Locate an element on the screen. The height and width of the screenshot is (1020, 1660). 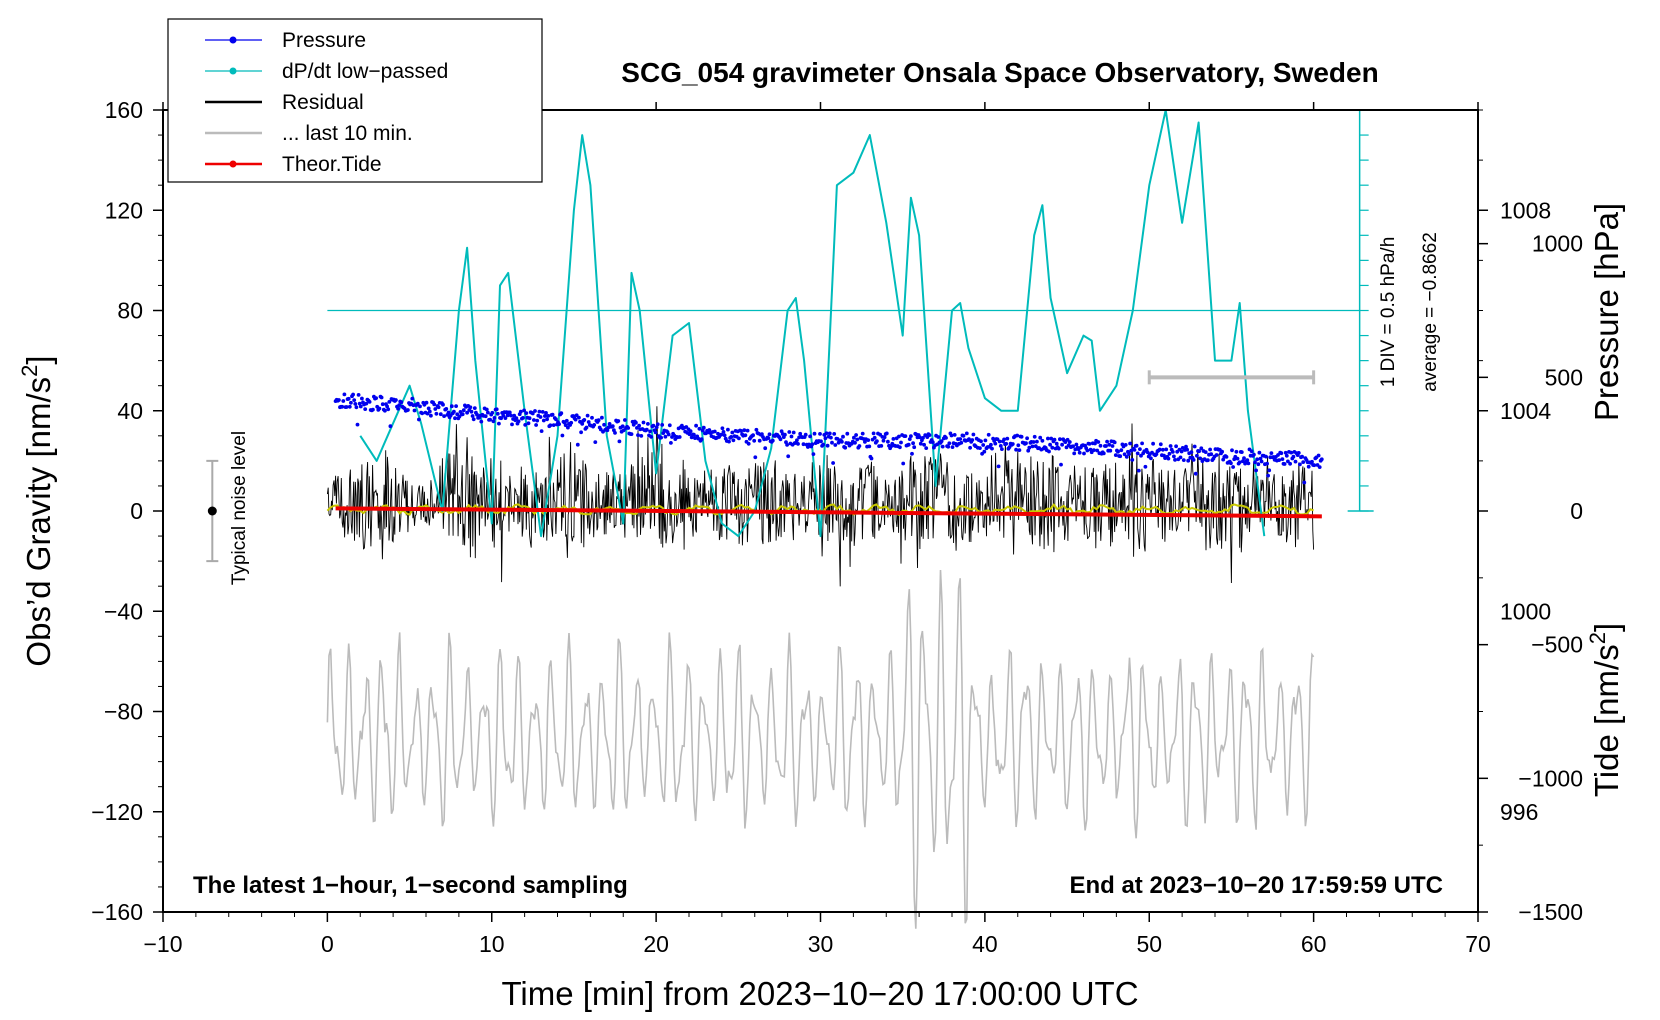
x-tick-label: 10 is located at coordinates (492, 944).